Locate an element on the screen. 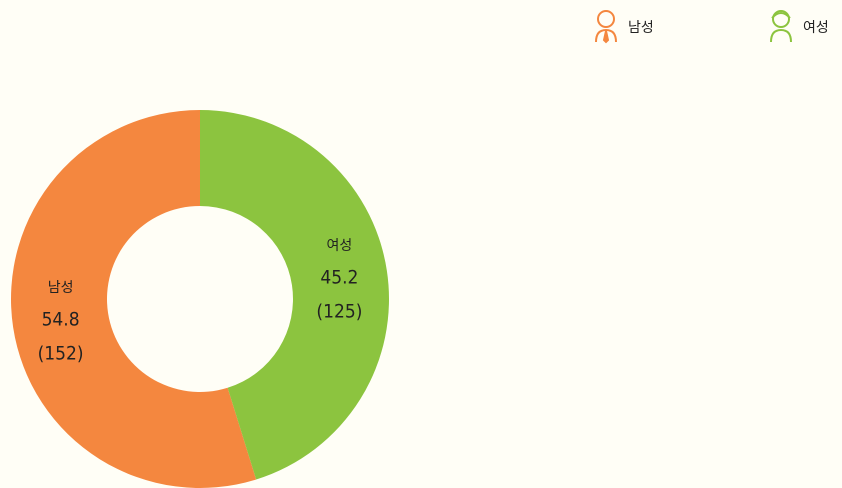 This screenshot has height=488, width=842. legend-label: 남성 is located at coordinates (641, 28).